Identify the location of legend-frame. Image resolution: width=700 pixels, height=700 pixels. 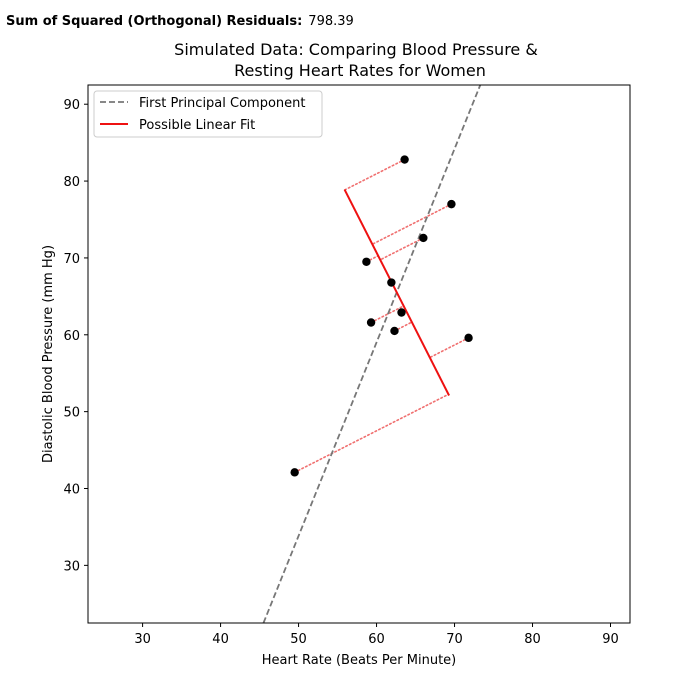
(208, 114).